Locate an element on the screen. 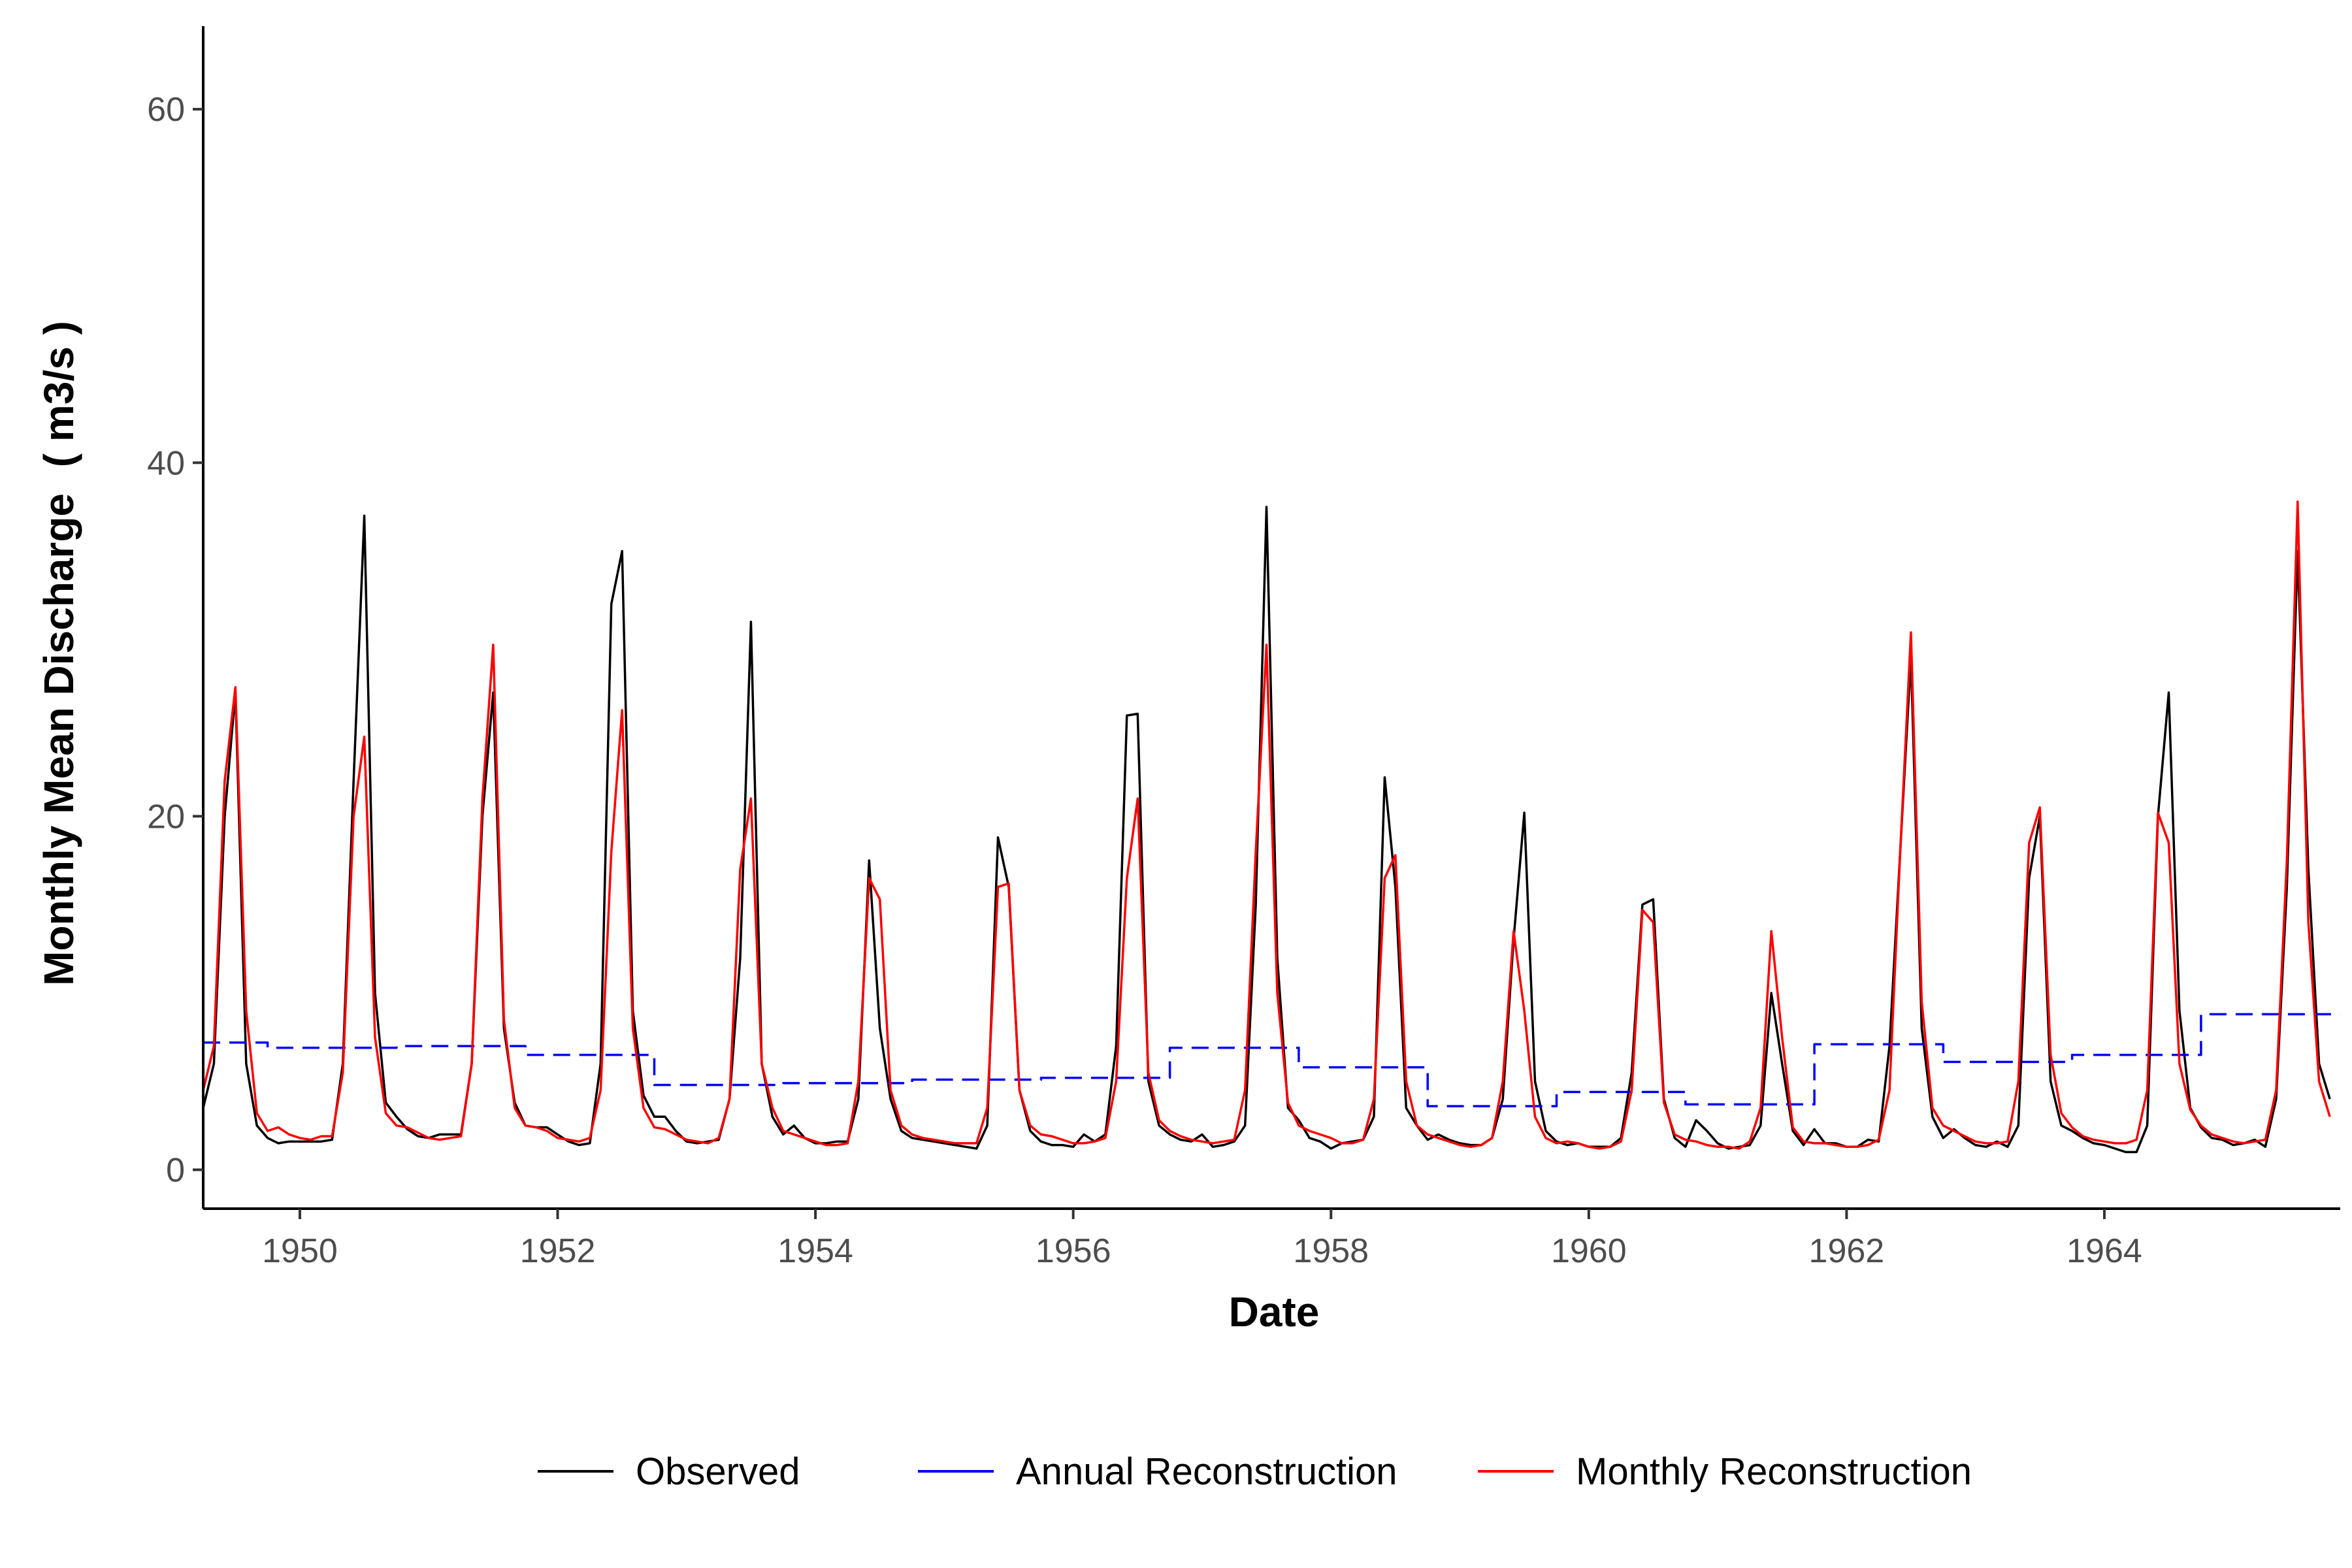 The width and height of the screenshot is (2352, 1568). x-tick-label: 1952 is located at coordinates (558, 1251).